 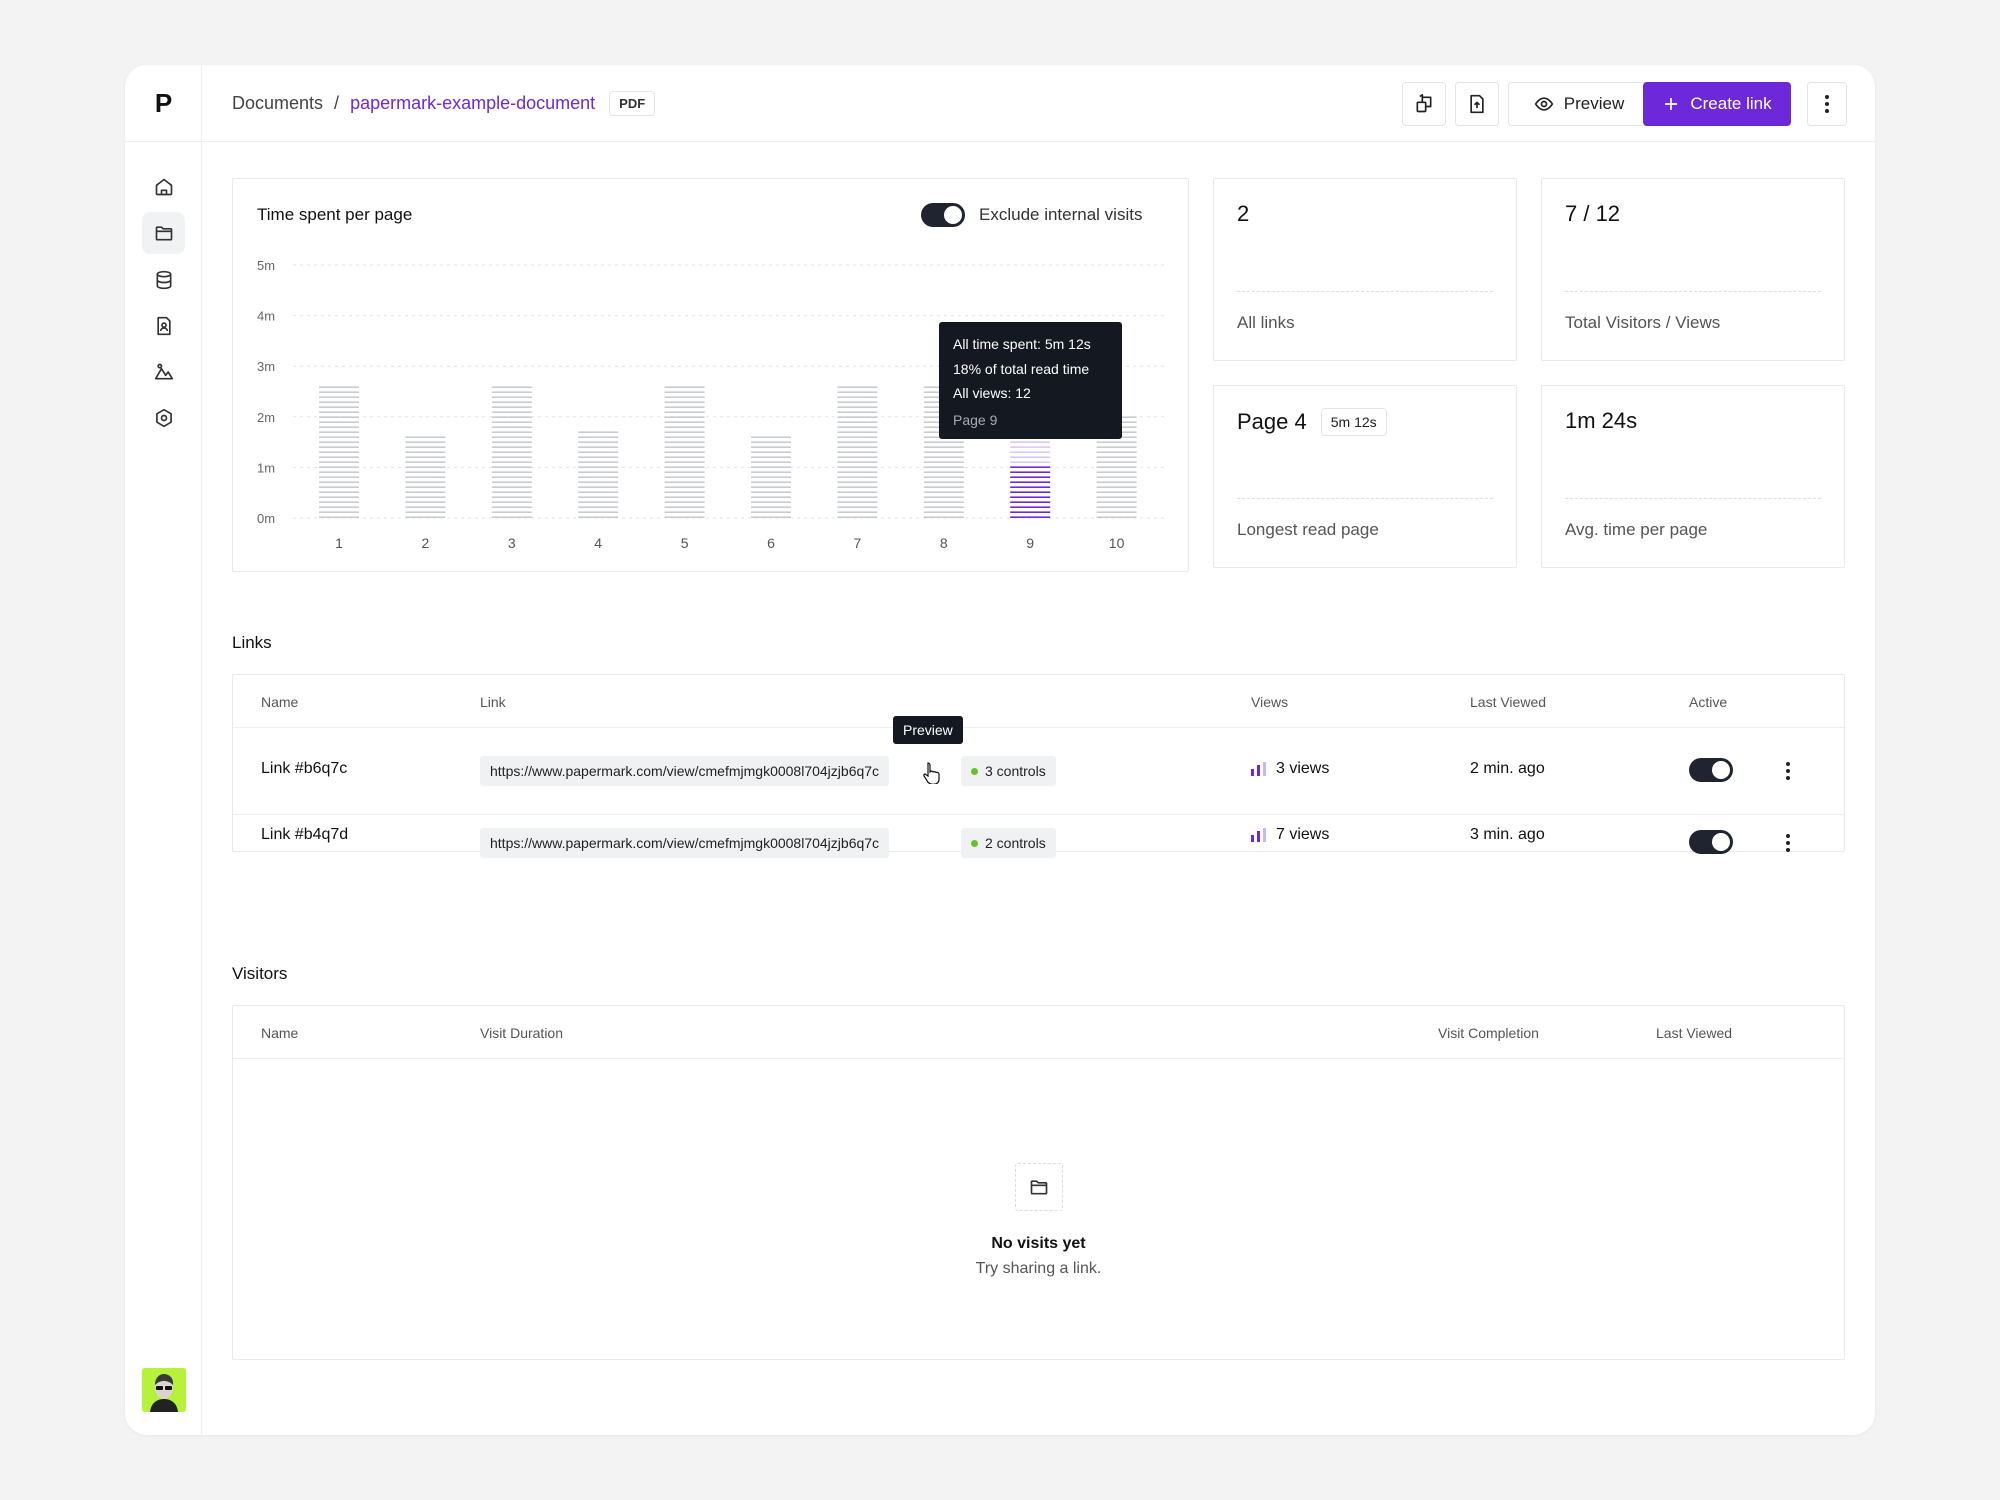 What do you see at coordinates (1731, 103) in the screenshot?
I see `create-link-label: Create link` at bounding box center [1731, 103].